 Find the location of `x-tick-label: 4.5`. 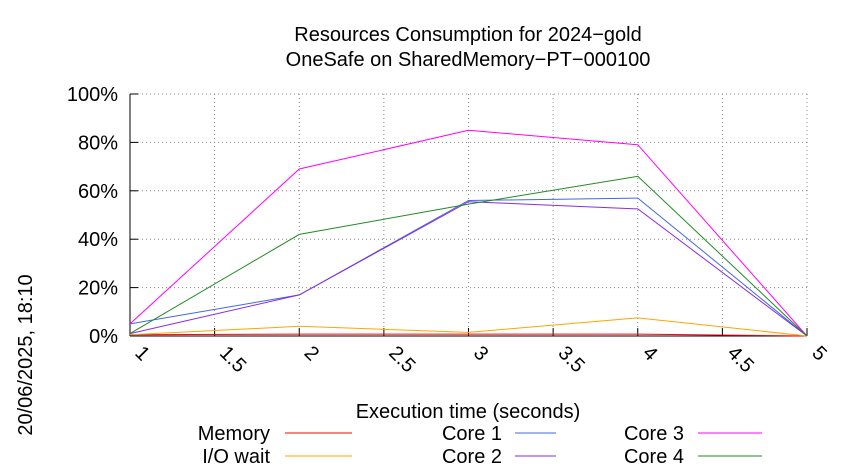

x-tick-label: 4.5 is located at coordinates (740, 359).